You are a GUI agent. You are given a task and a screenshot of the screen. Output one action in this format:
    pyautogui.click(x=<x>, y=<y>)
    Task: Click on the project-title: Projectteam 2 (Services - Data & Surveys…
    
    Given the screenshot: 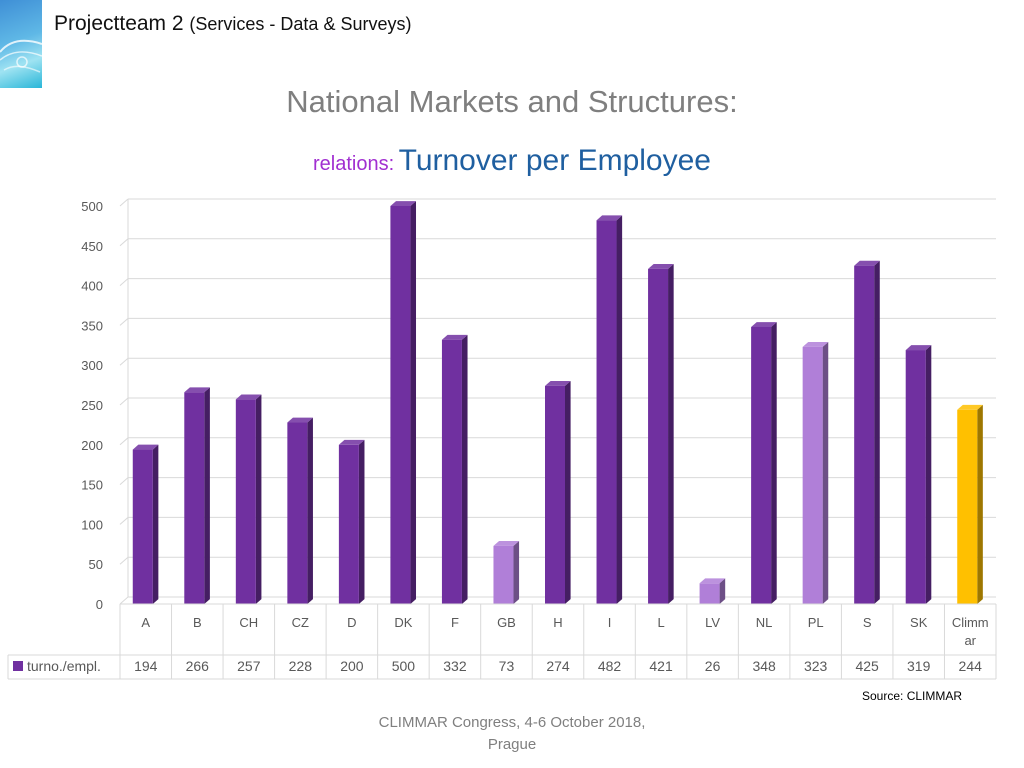 What is the action you would take?
    pyautogui.click(x=232, y=24)
    